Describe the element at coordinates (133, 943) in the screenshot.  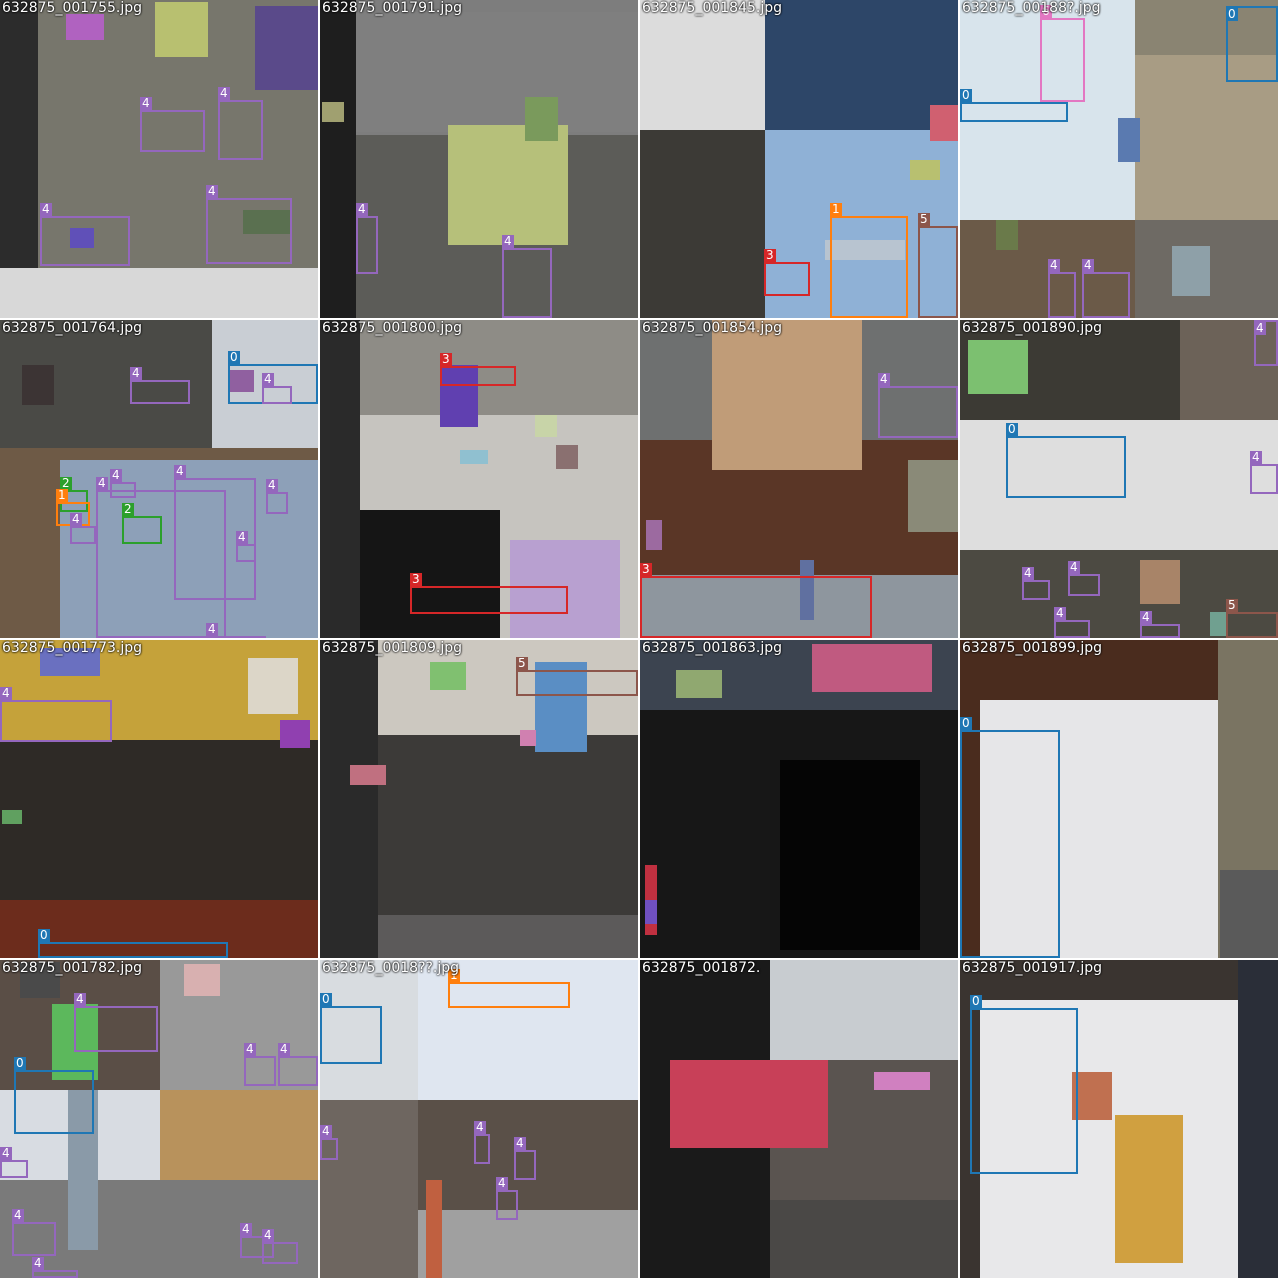
I see `bounding-box: 0` at that location.